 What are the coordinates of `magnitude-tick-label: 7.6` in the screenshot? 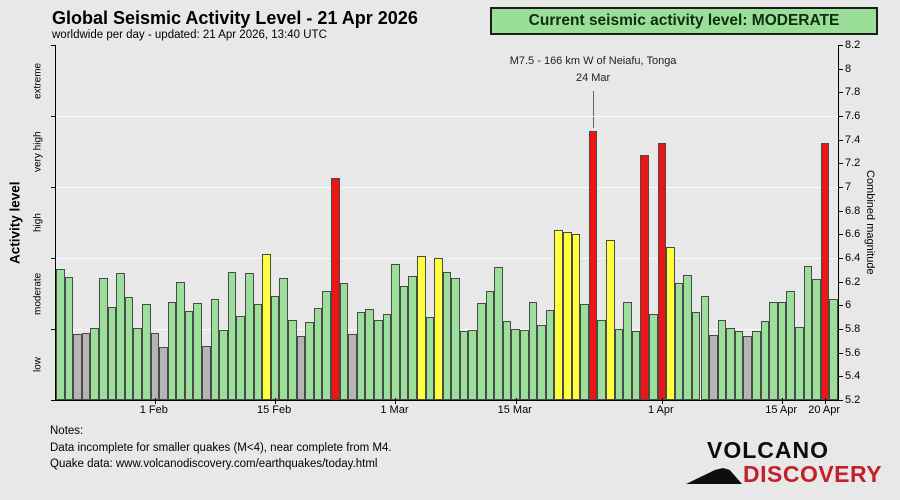 It's located at (853, 116).